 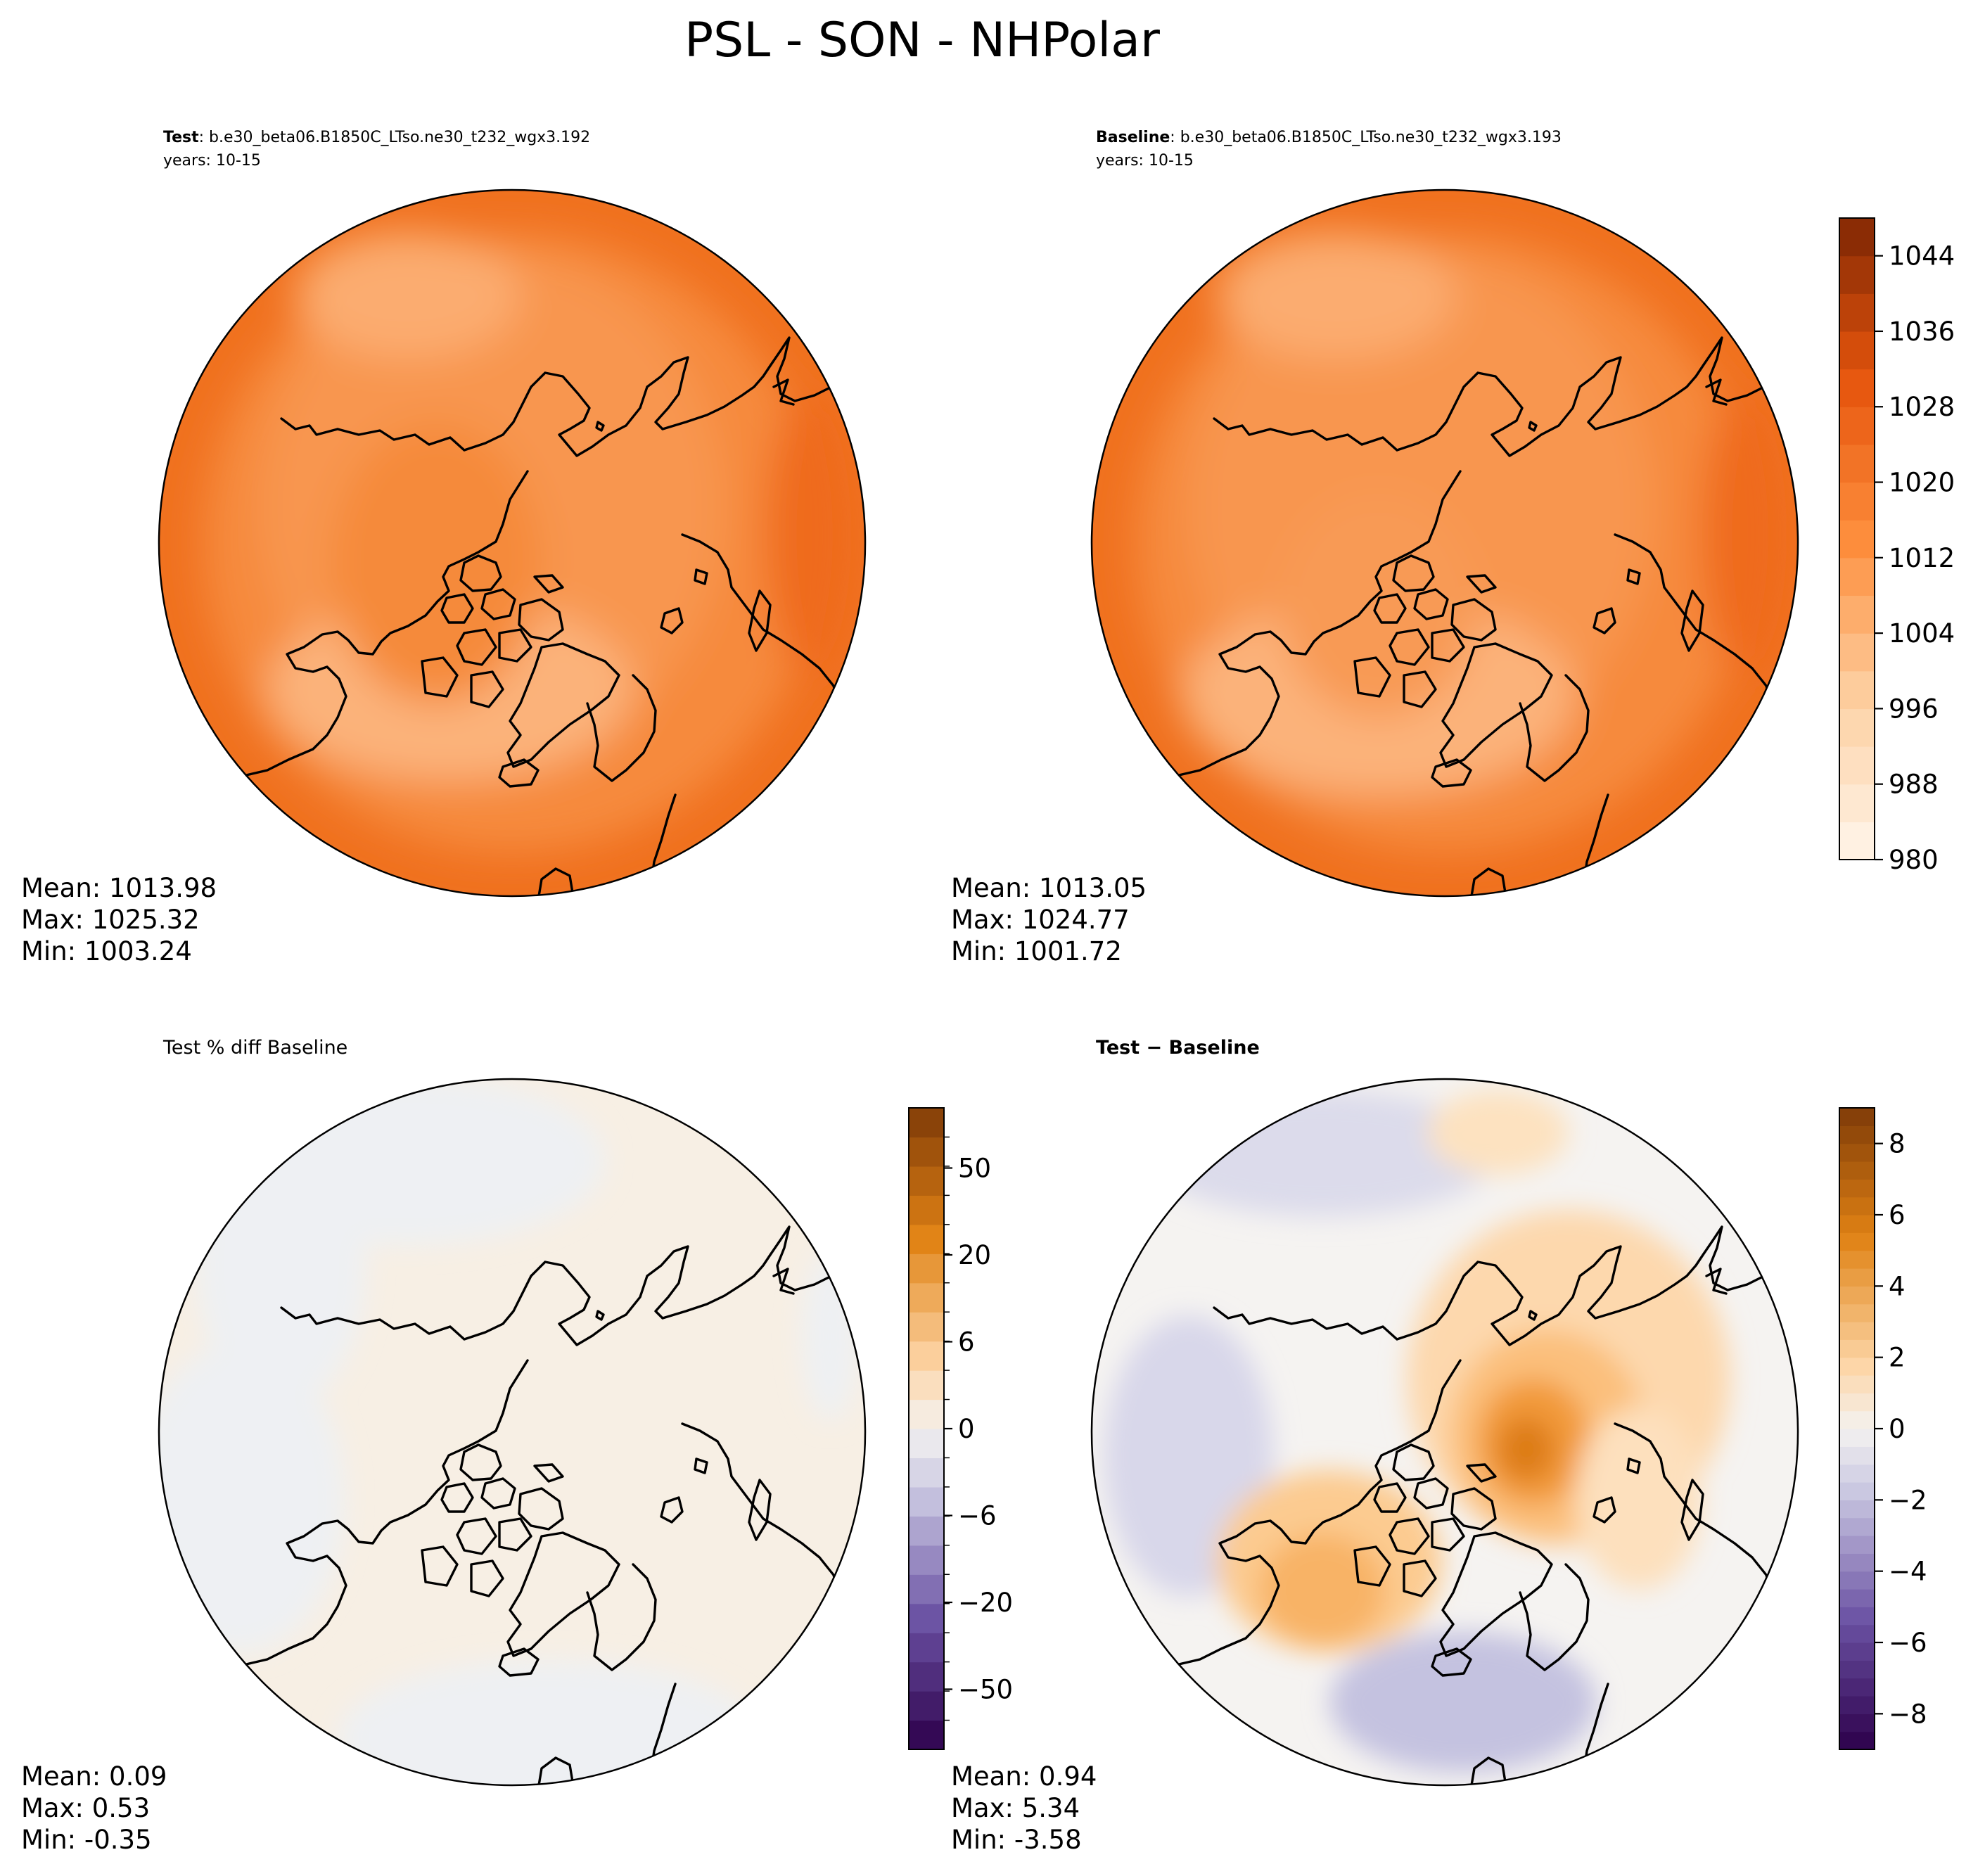 What do you see at coordinates (86, 1840) in the screenshot?
I see `pctdiff-min: Min: -0.35` at bounding box center [86, 1840].